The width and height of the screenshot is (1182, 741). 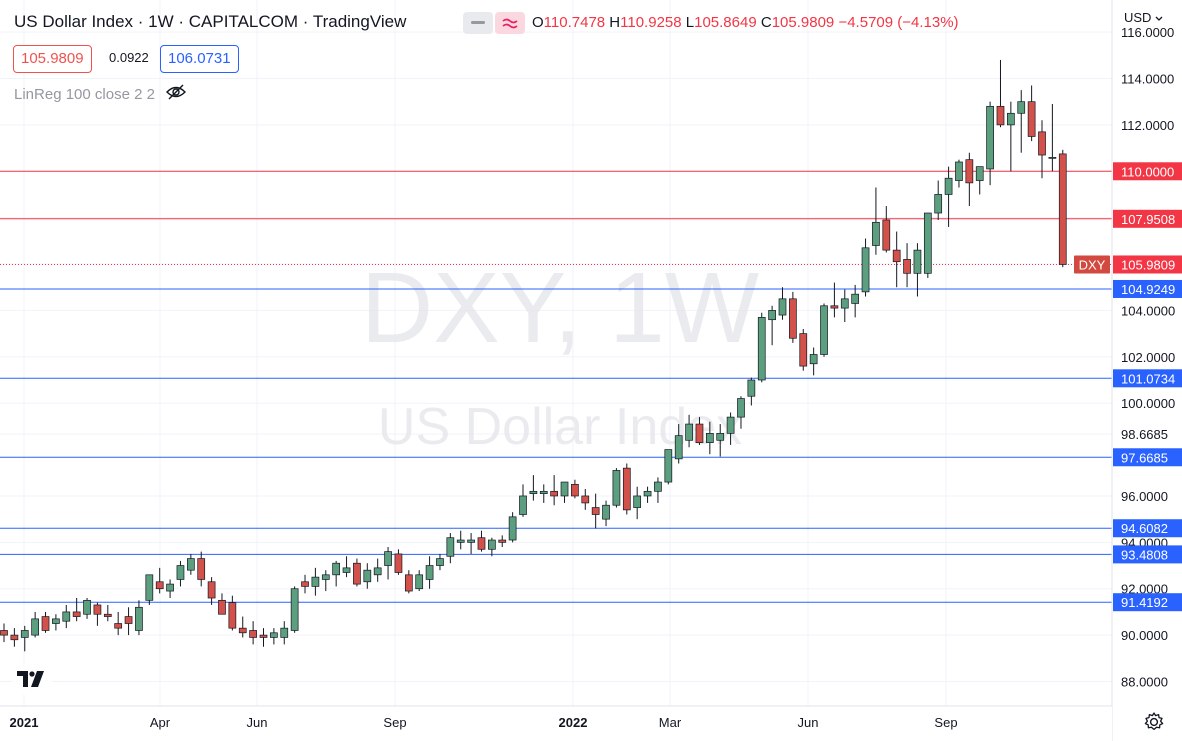 I want to click on open-label: O, so click(x=538, y=22).